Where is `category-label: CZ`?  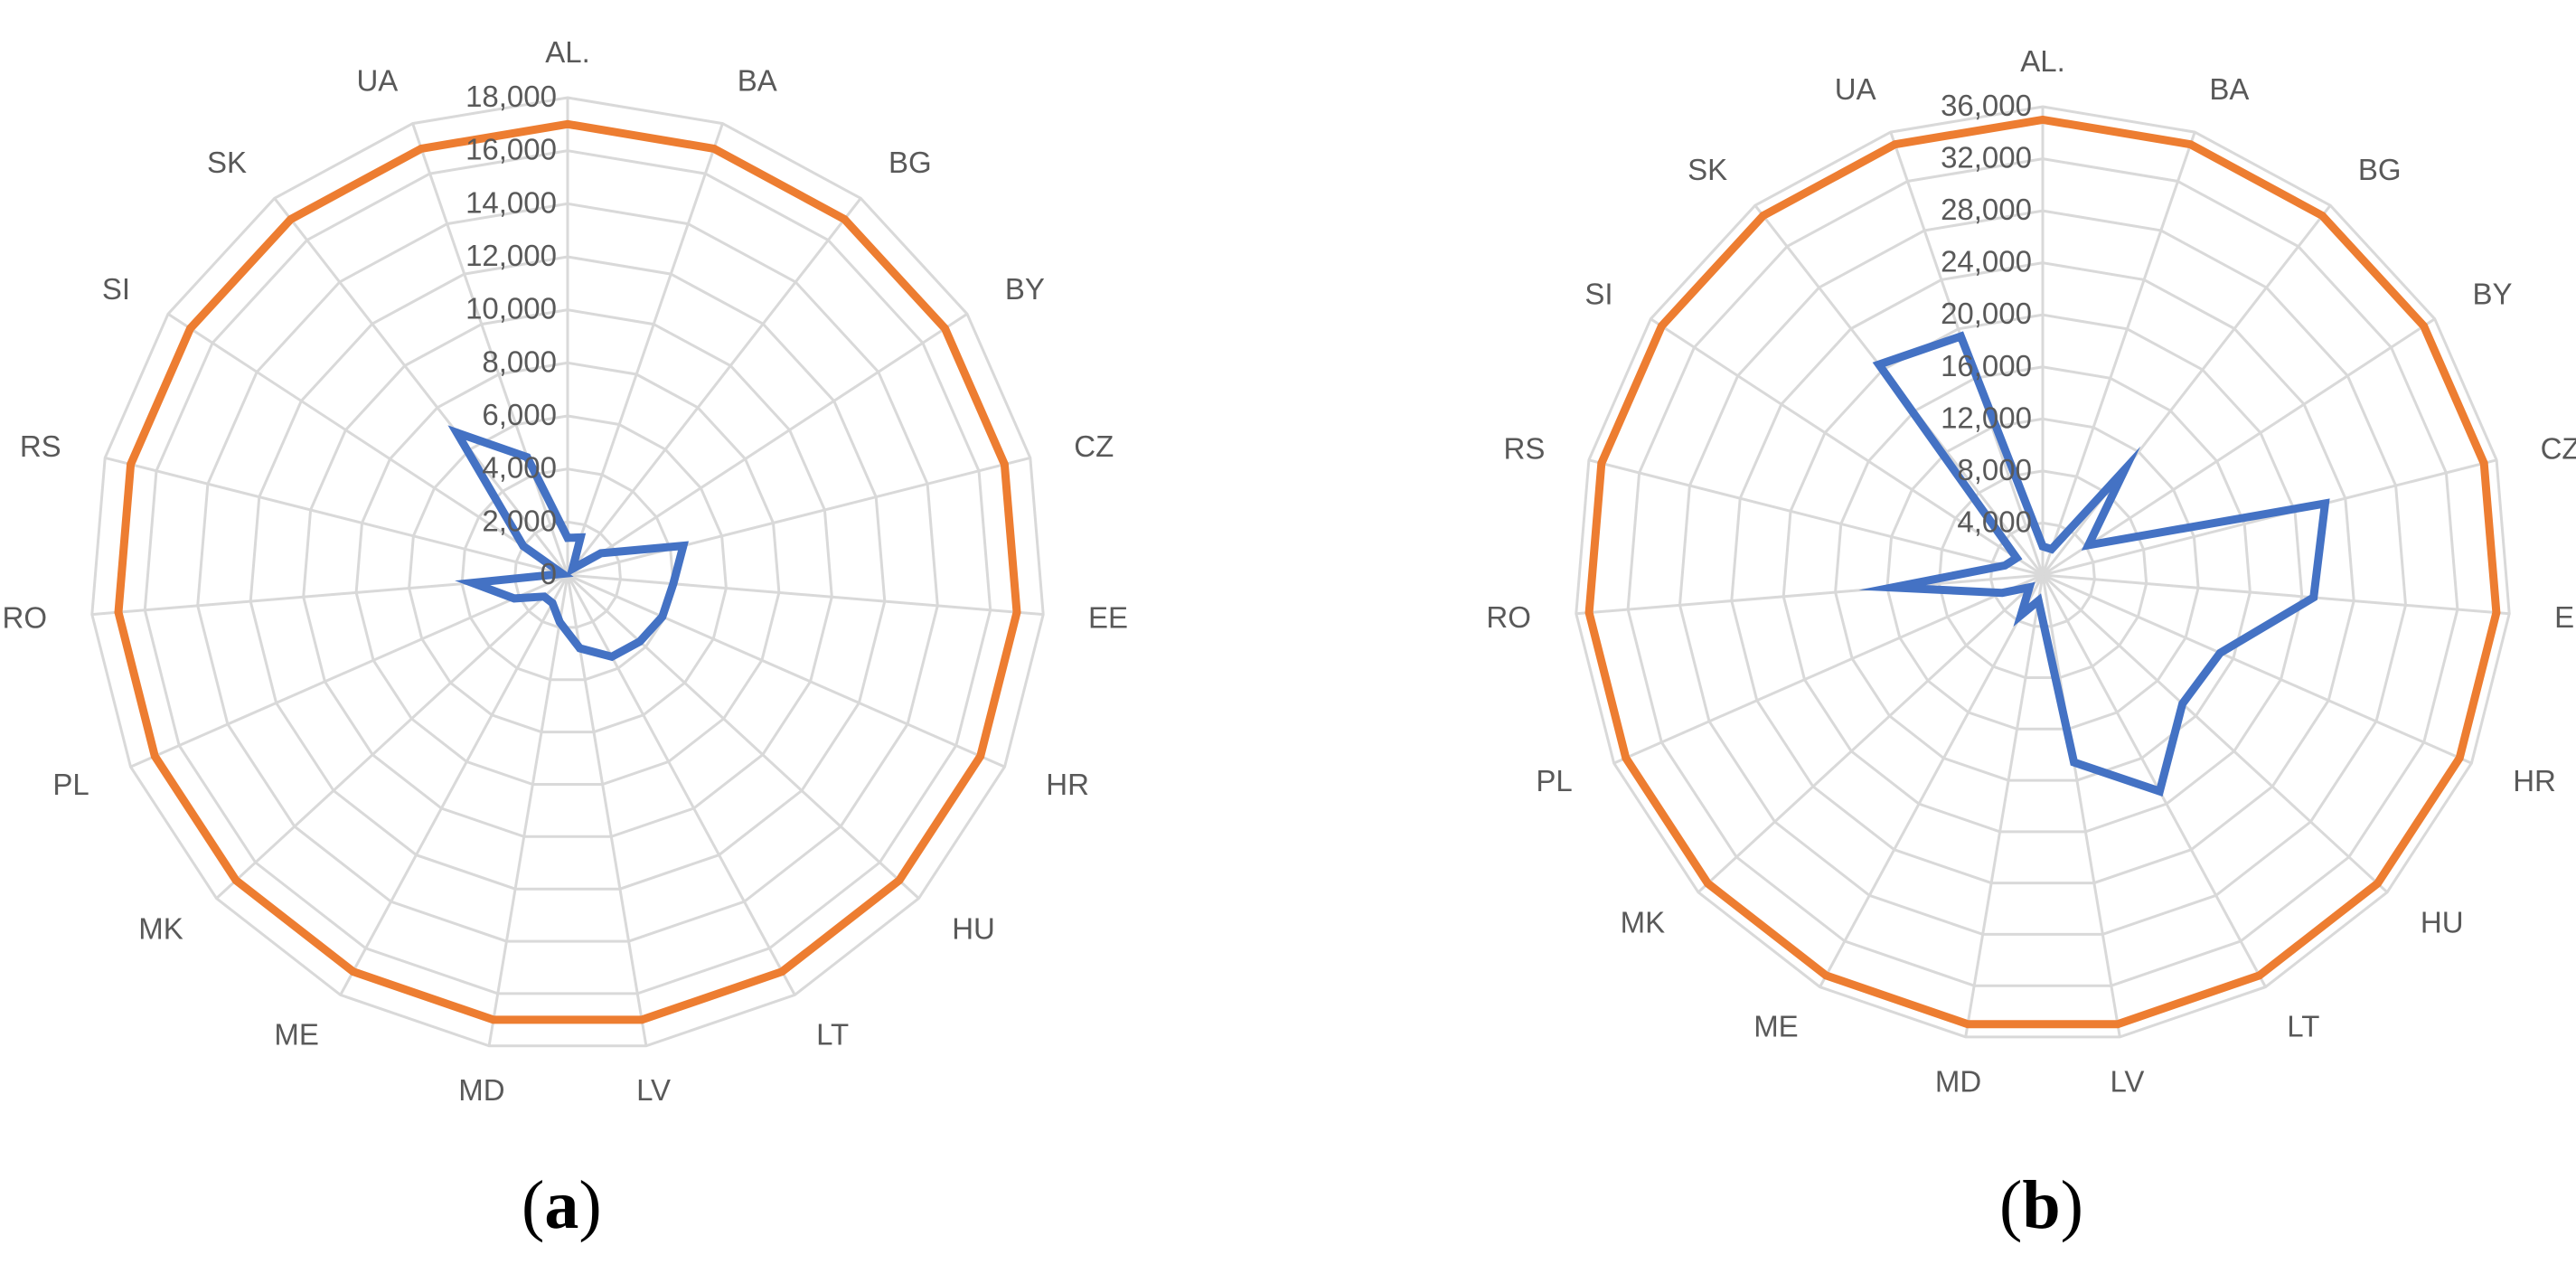
category-label: CZ is located at coordinates (1094, 446).